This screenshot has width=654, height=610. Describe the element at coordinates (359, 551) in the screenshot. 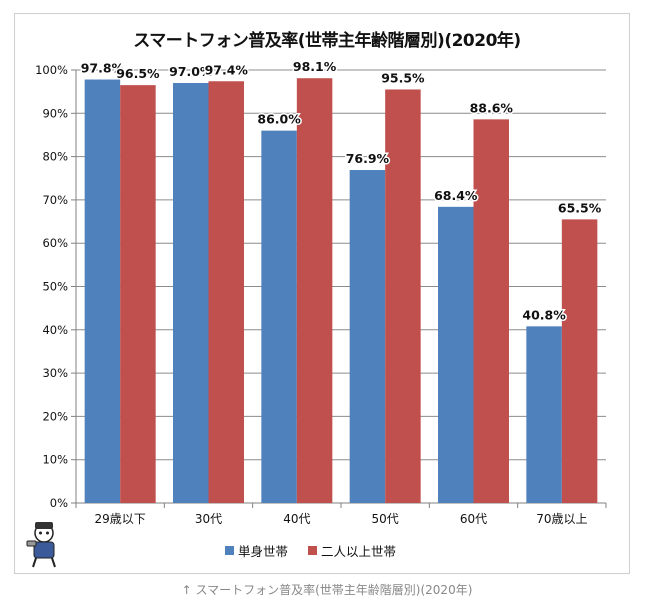

I see `legend-label-multi: 二人以上世帯` at that location.